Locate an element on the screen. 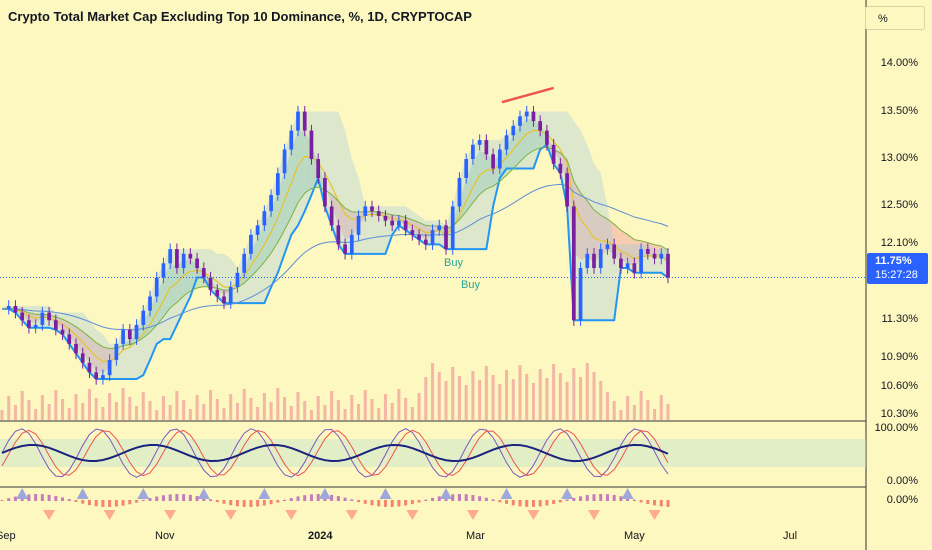 This screenshot has width=932, height=550. volume-bars is located at coordinates (335, 391).